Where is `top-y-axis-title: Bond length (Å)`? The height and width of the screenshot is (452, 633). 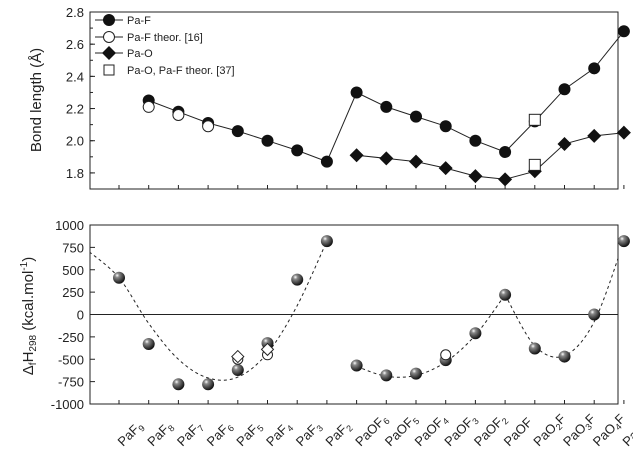
top-y-axis-title: Bond length (Å) is located at coordinates (36, 100).